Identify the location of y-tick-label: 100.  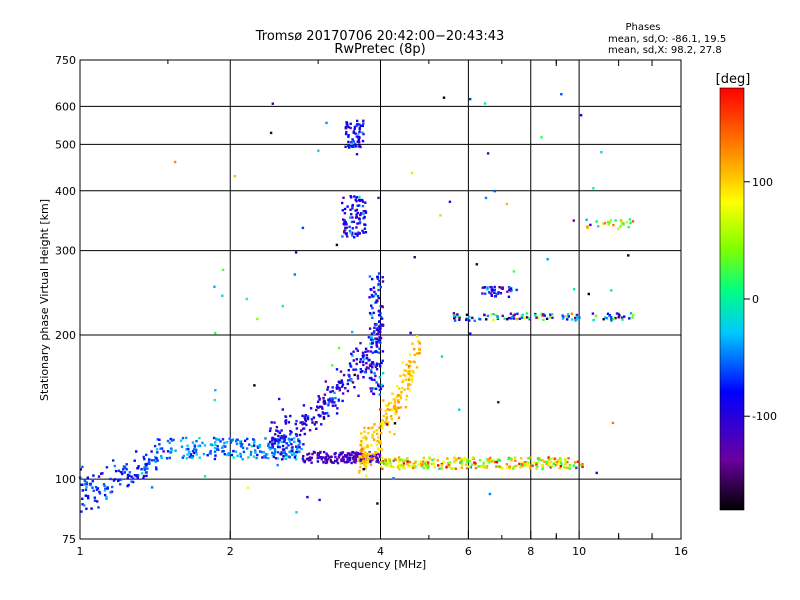
(65, 479).